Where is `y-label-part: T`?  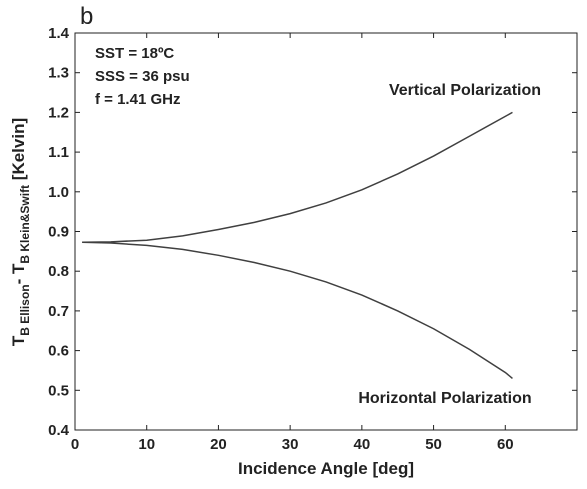
y-label-part: T is located at coordinates (18, 340).